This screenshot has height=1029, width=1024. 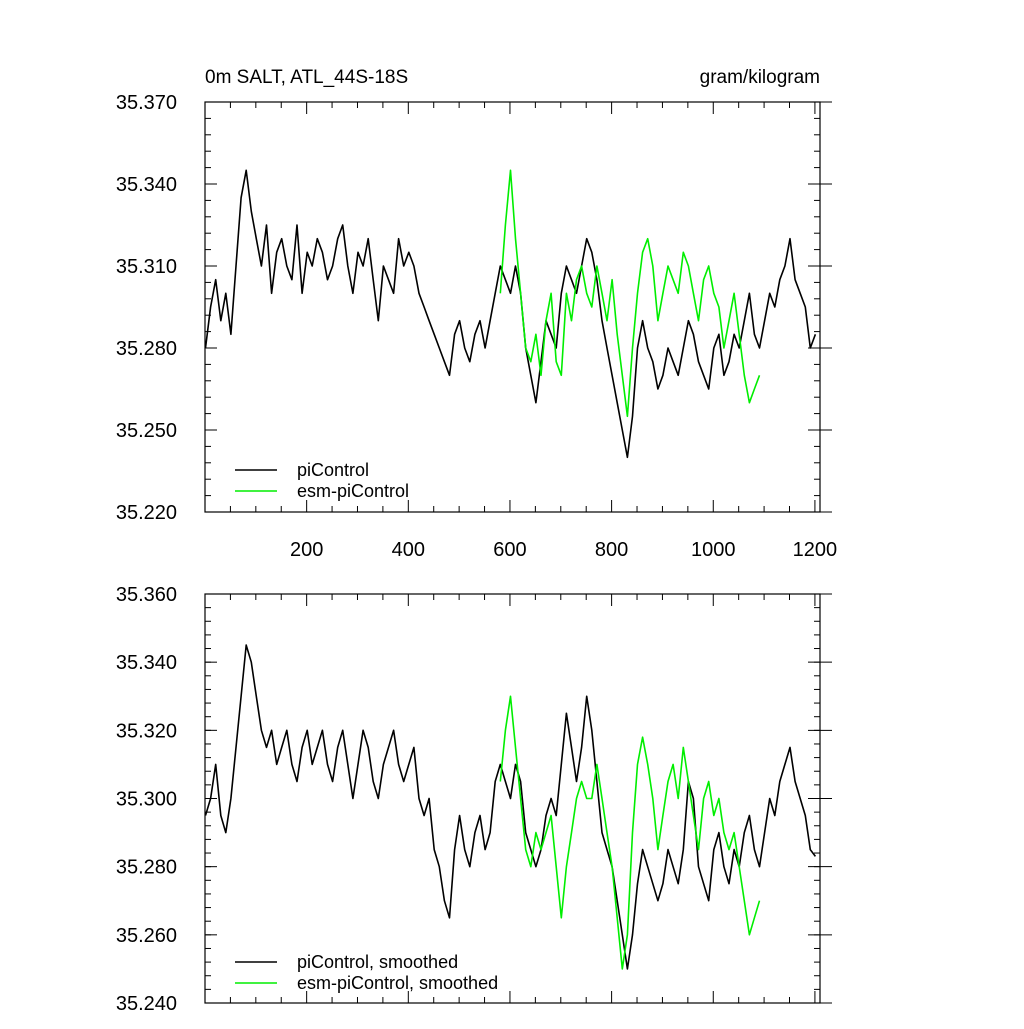 What do you see at coordinates (146, 731) in the screenshot?
I see `y-tick-label-1-2: 35.320` at bounding box center [146, 731].